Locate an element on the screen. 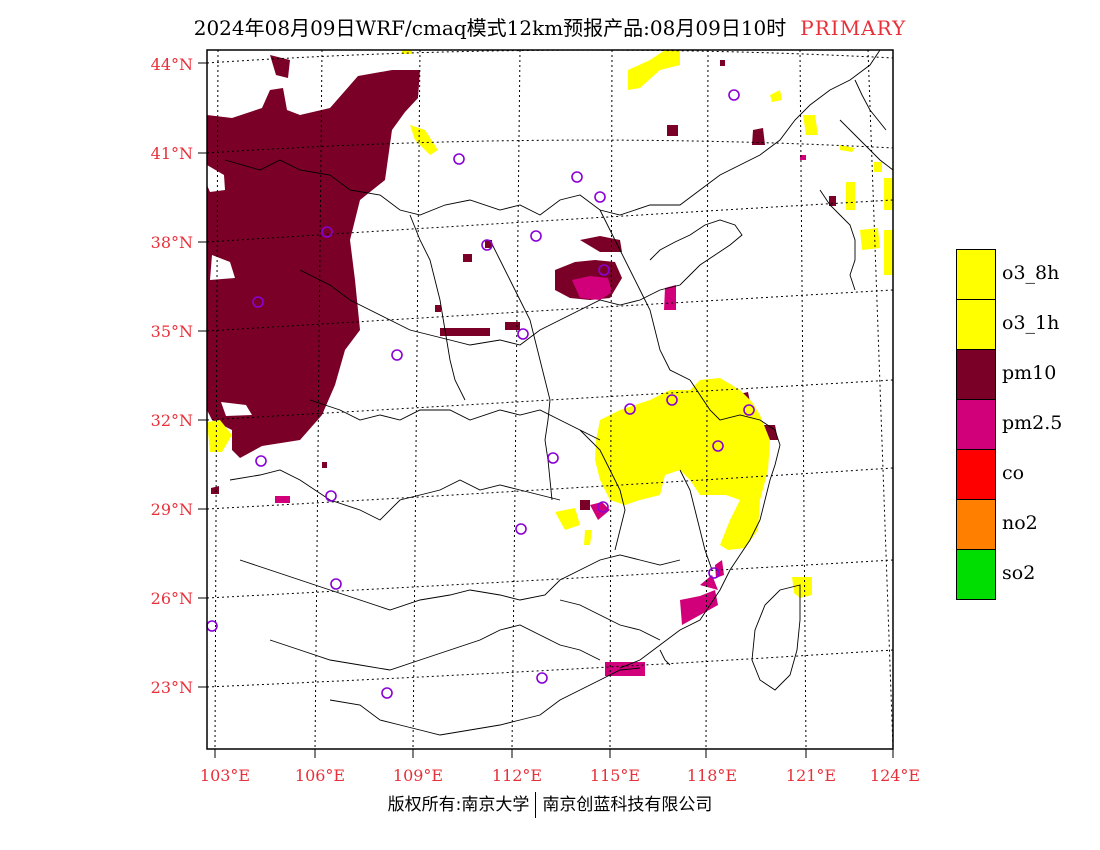  legend-item-so2: so2 is located at coordinates (1021, 574).